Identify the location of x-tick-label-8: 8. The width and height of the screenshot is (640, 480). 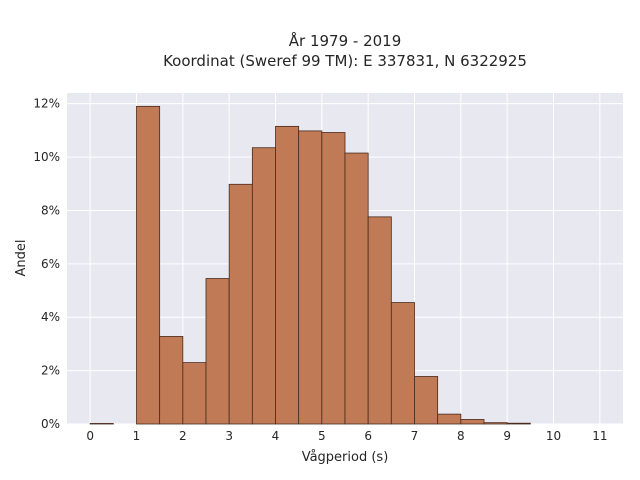
(461, 436).